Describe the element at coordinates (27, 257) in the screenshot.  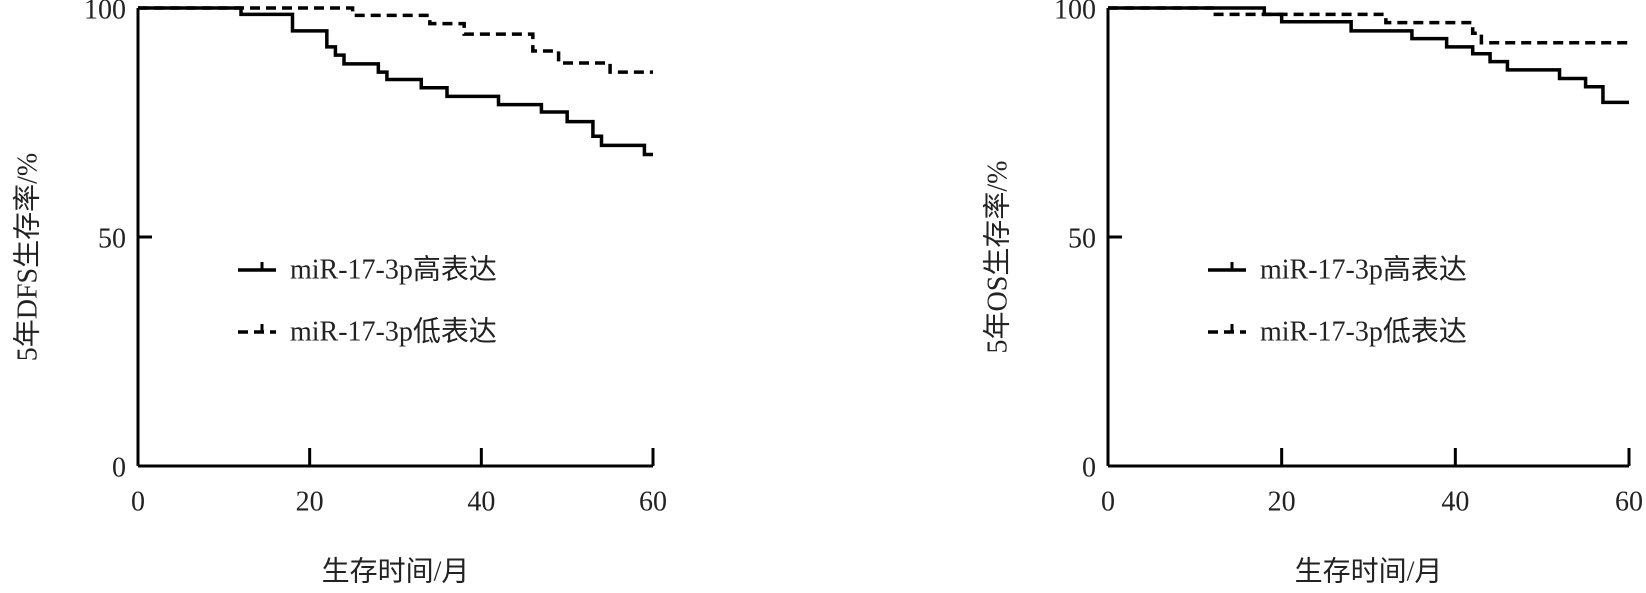
I see `y-axis-title: 5年DFS生存率/%` at that location.